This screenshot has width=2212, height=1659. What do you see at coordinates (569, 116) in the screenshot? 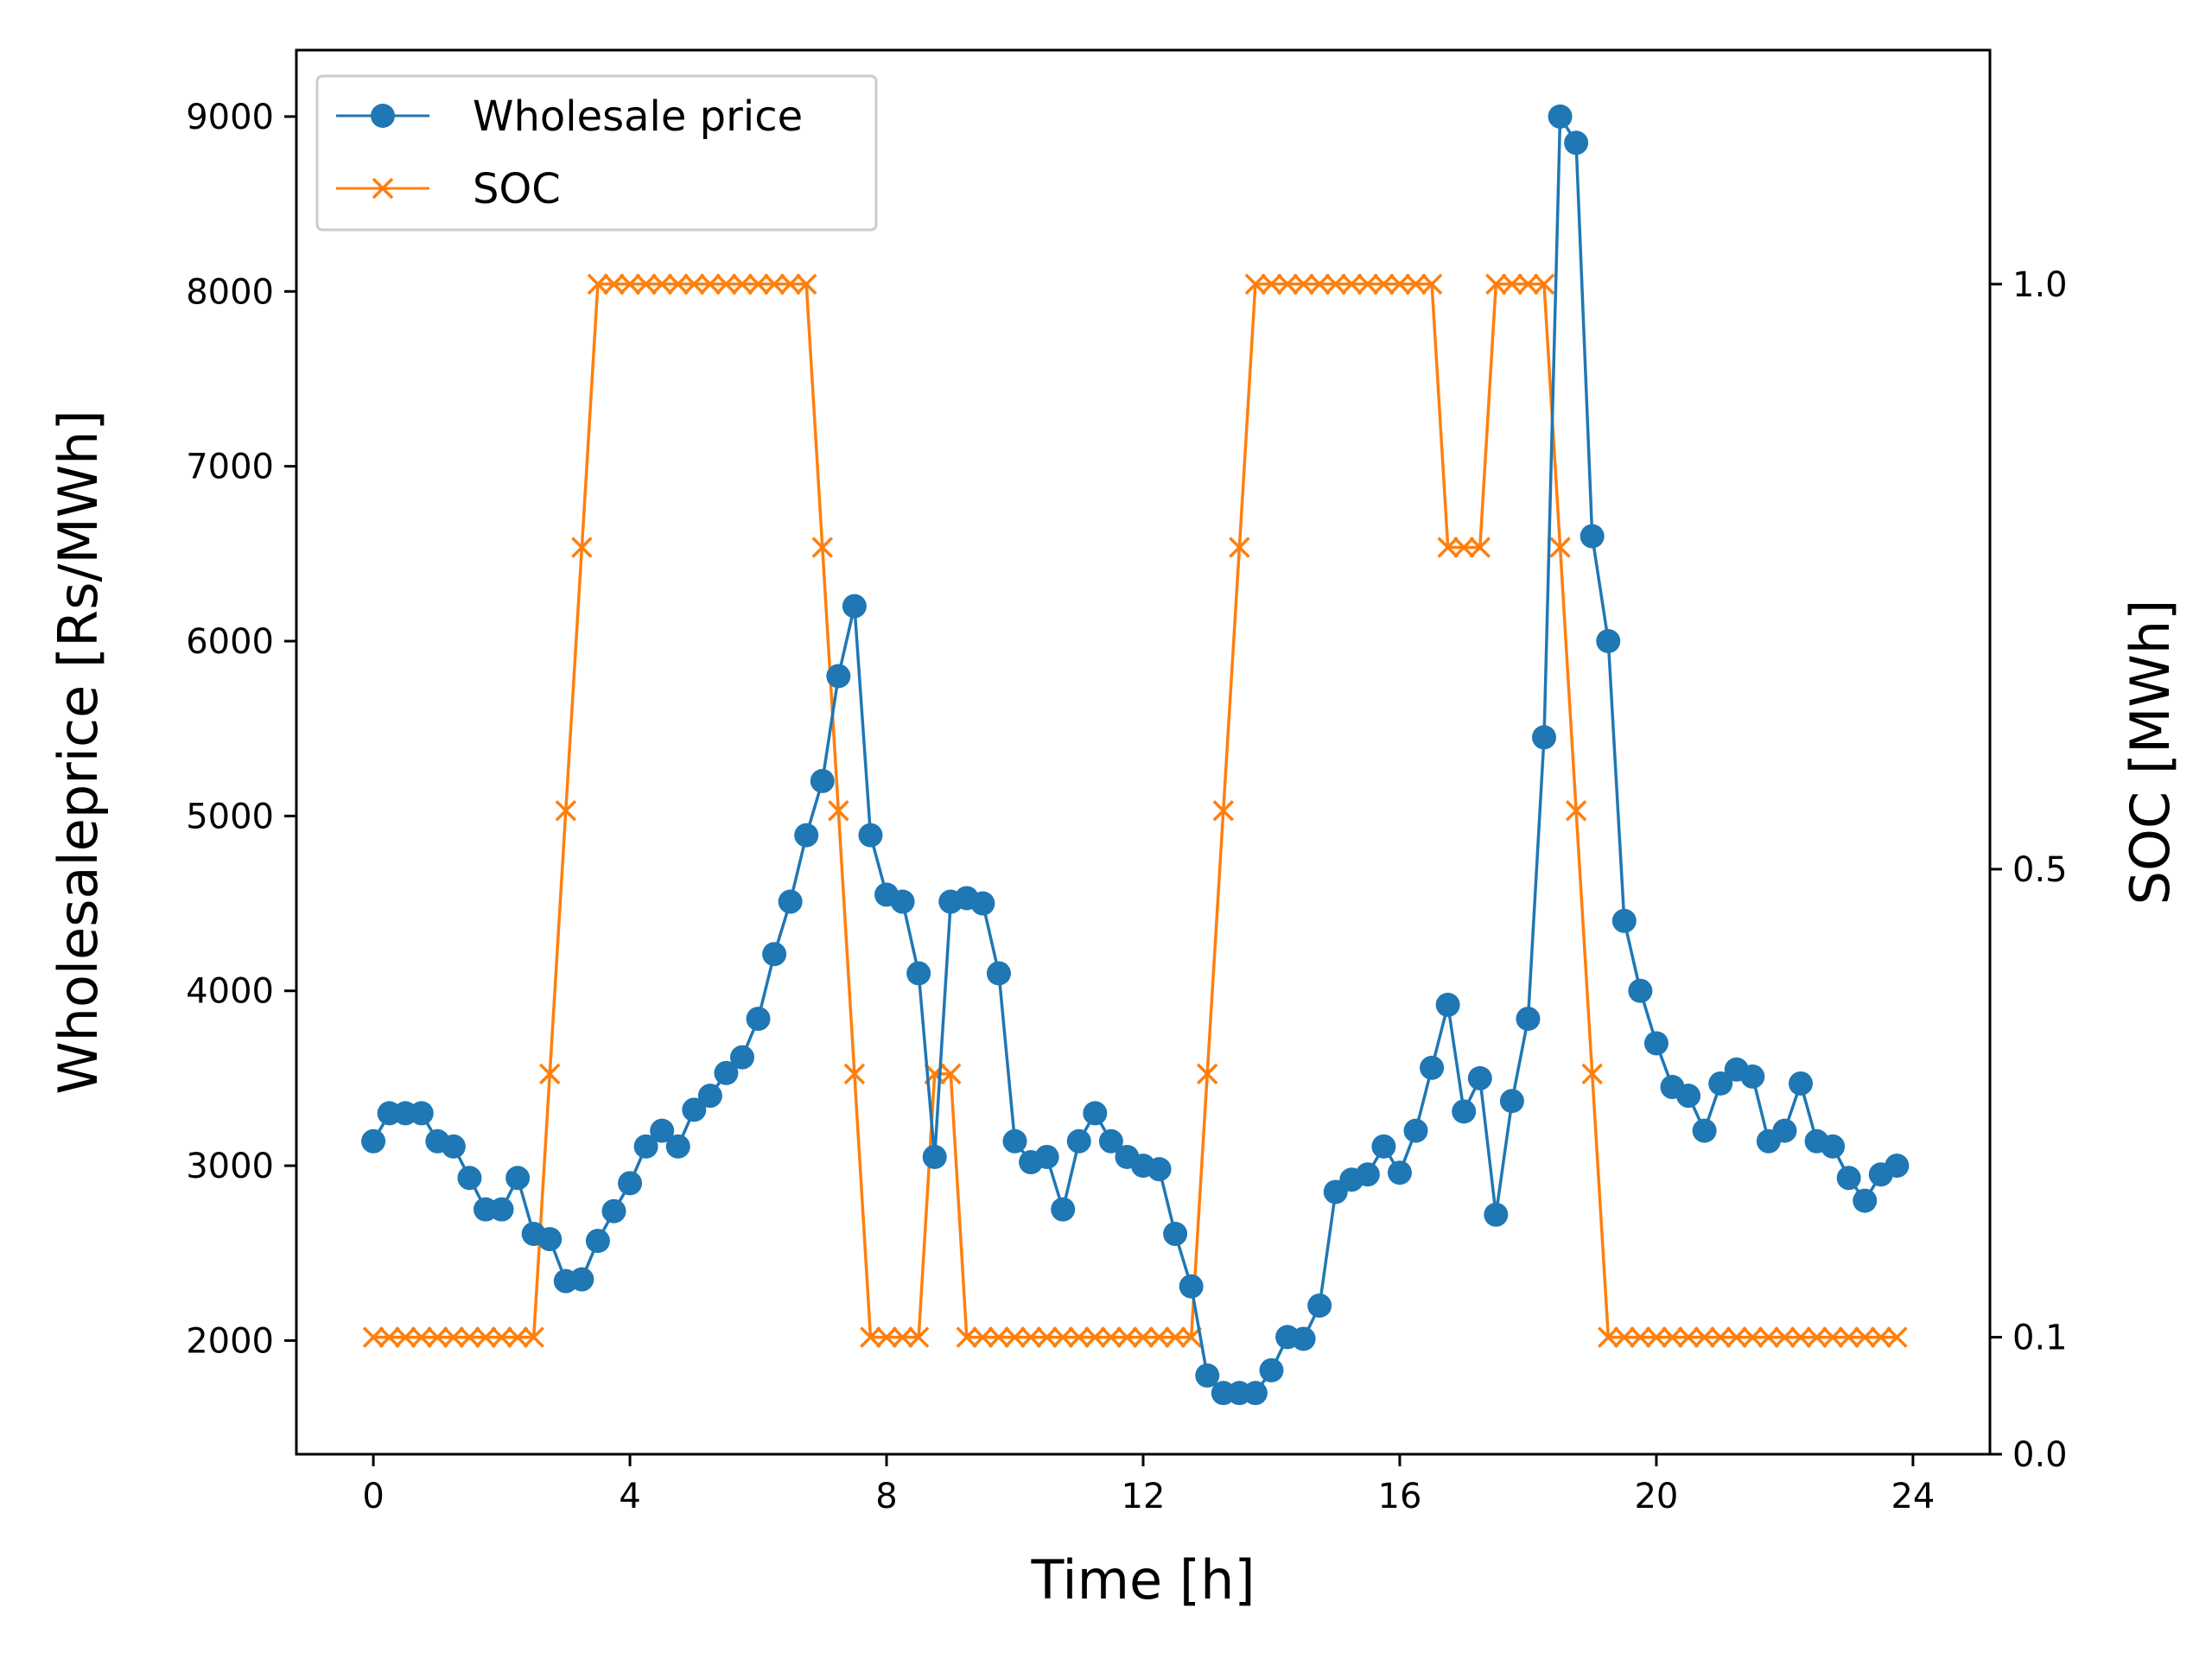
I see `legend-entry-wholesale-price: Wholesale price` at bounding box center [569, 116].